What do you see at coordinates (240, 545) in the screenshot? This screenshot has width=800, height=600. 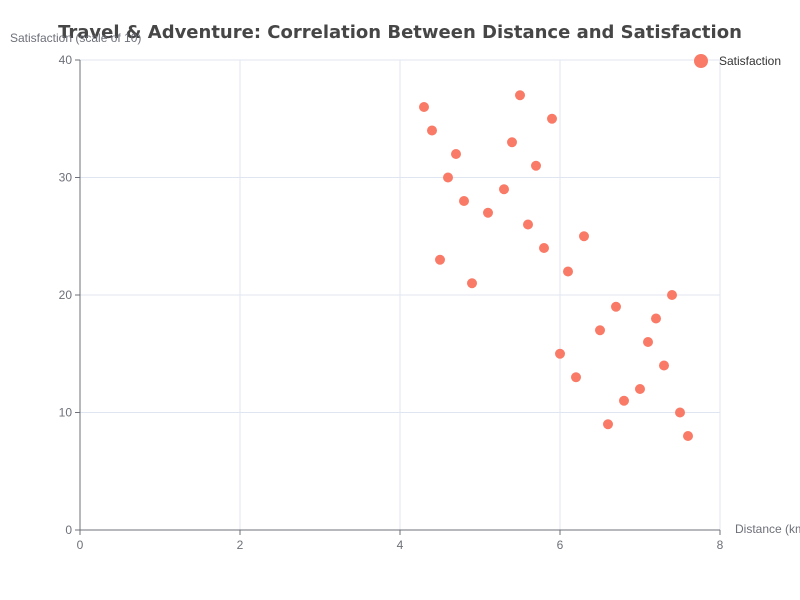 I see `x-tick-label: 2` at bounding box center [240, 545].